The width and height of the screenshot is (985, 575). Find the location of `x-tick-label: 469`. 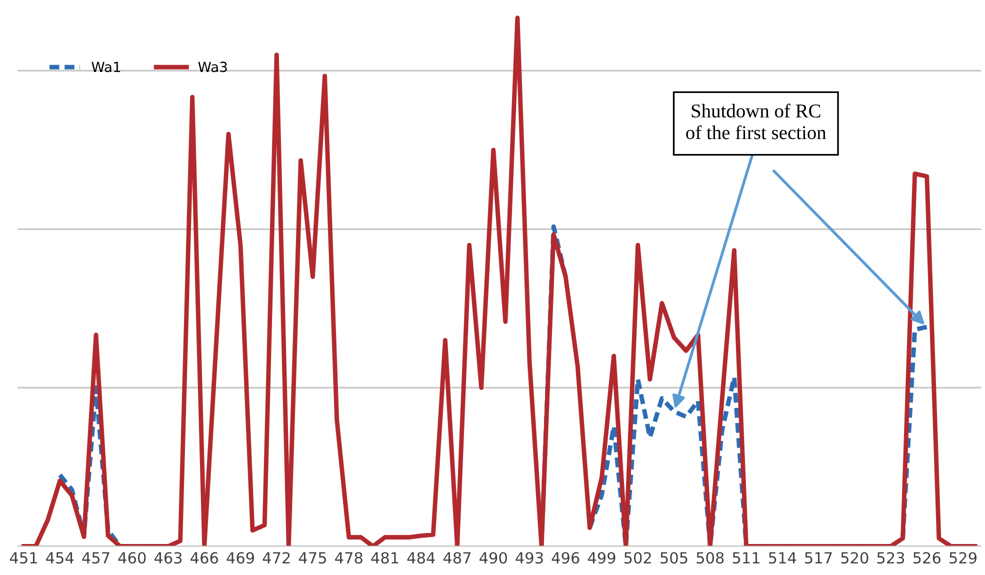

x-tick-label: 469 is located at coordinates (240, 558).